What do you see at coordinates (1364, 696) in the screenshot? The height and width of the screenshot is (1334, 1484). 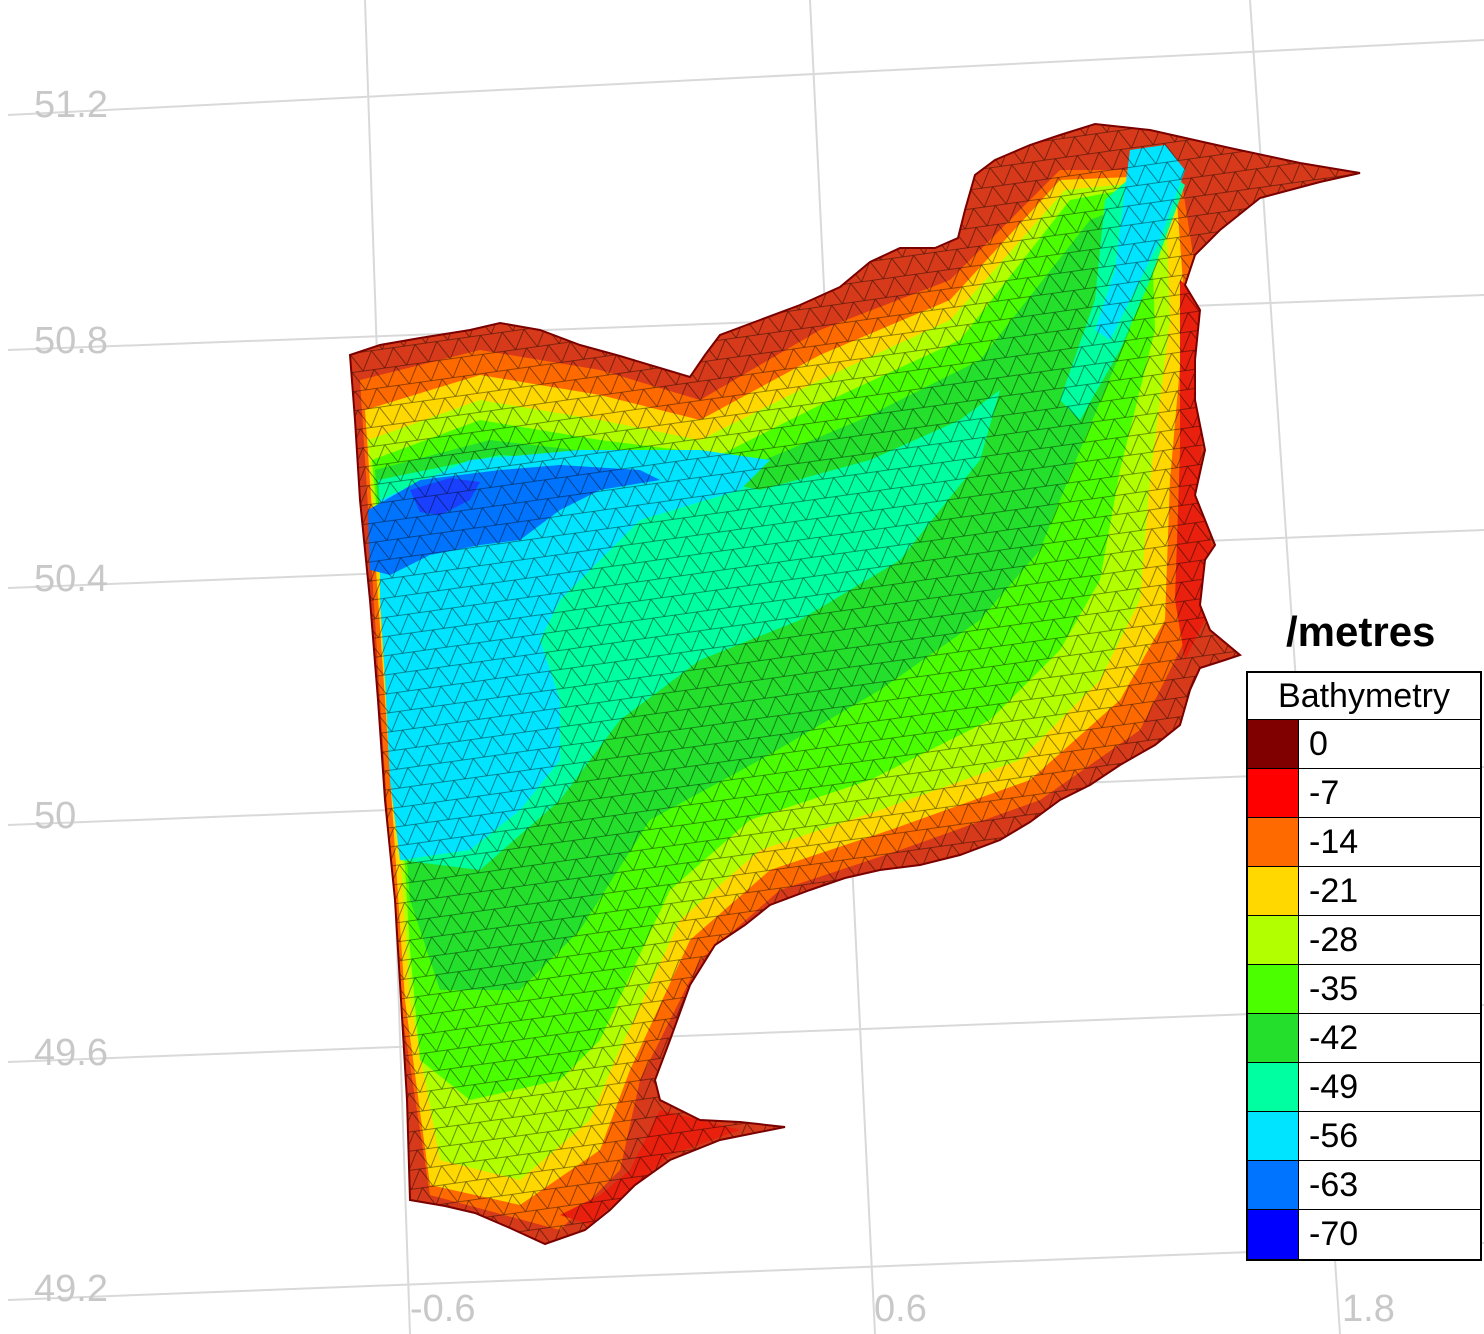 I see `legend-title: Bathymetry` at bounding box center [1364, 696].